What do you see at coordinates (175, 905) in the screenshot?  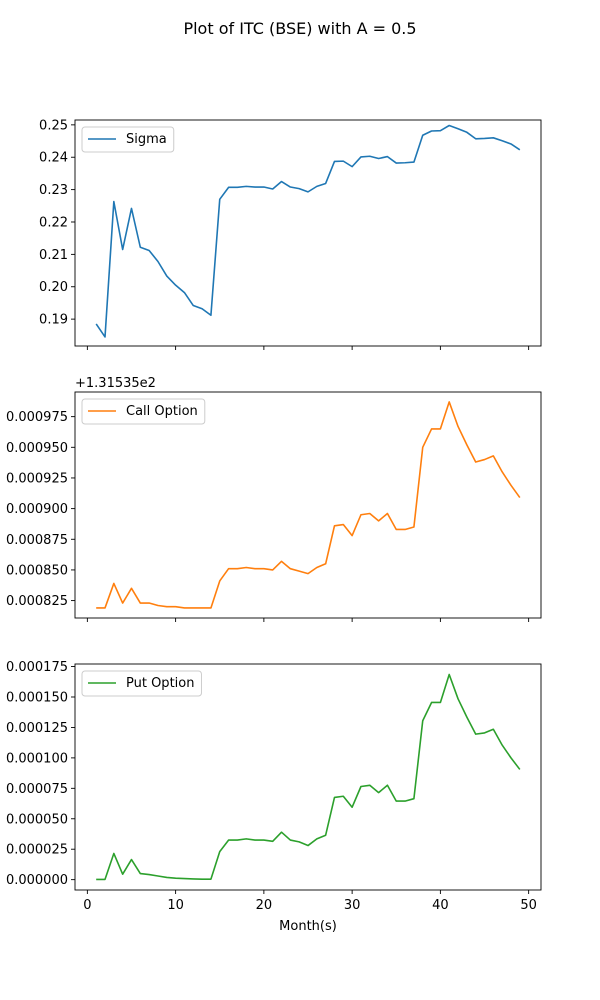 I see `x-tick-label: 10` at bounding box center [175, 905].